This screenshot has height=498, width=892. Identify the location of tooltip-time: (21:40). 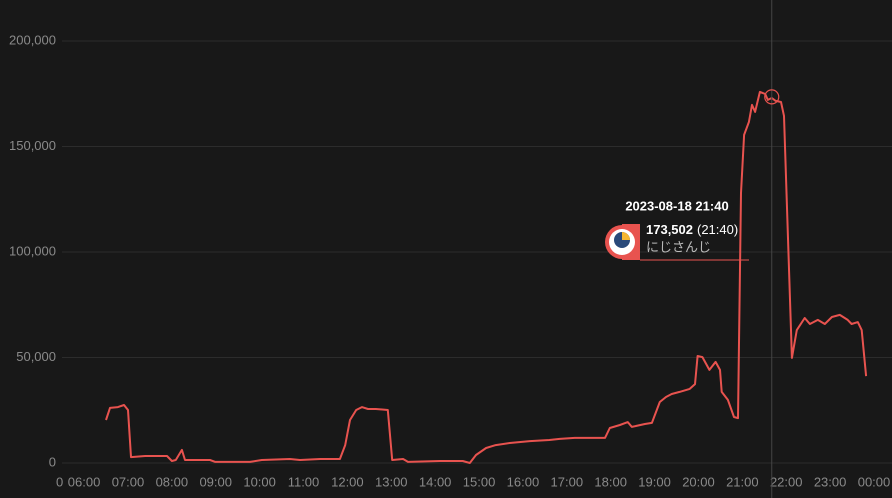
(717, 229).